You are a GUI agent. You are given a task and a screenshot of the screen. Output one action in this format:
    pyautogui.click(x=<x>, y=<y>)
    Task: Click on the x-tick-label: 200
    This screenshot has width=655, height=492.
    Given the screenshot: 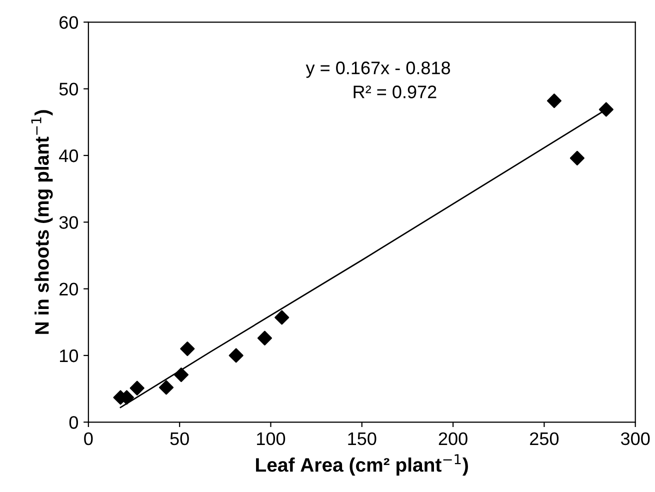 What is the action you would take?
    pyautogui.click(x=453, y=439)
    